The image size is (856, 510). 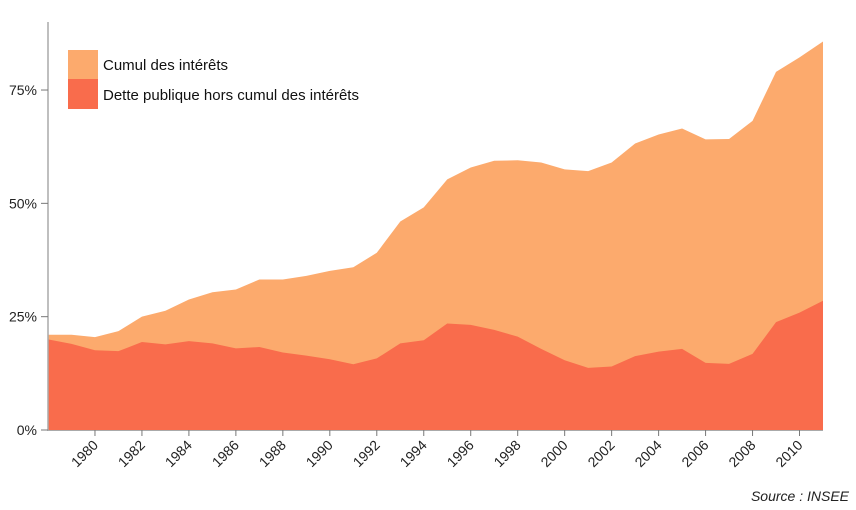 I want to click on x-tick-label: 1994, so click(x=413, y=453).